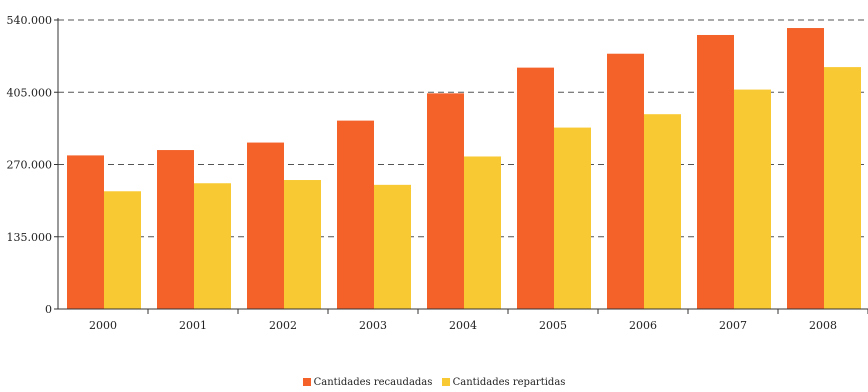  Describe the element at coordinates (445, 382) in the screenshot. I see `legend-swatch-repartidas` at that location.